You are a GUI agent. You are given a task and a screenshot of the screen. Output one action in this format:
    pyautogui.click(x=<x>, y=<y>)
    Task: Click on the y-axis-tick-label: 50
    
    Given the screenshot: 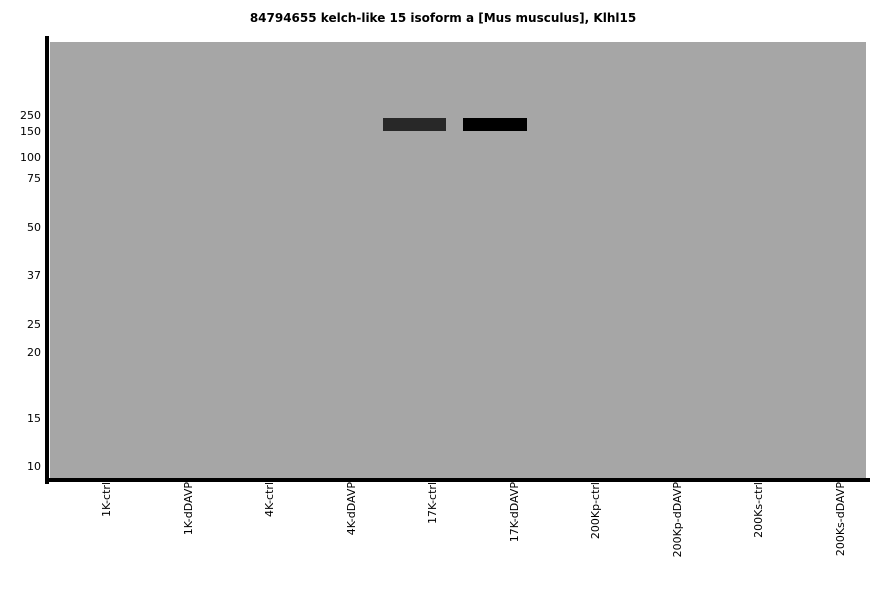 What is the action you would take?
    pyautogui.click(x=34, y=227)
    